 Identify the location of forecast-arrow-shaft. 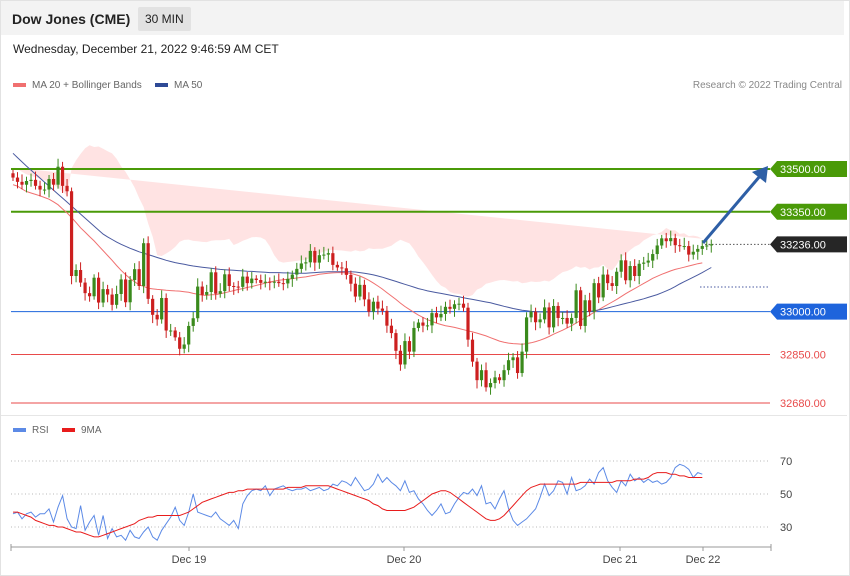
(731, 209).